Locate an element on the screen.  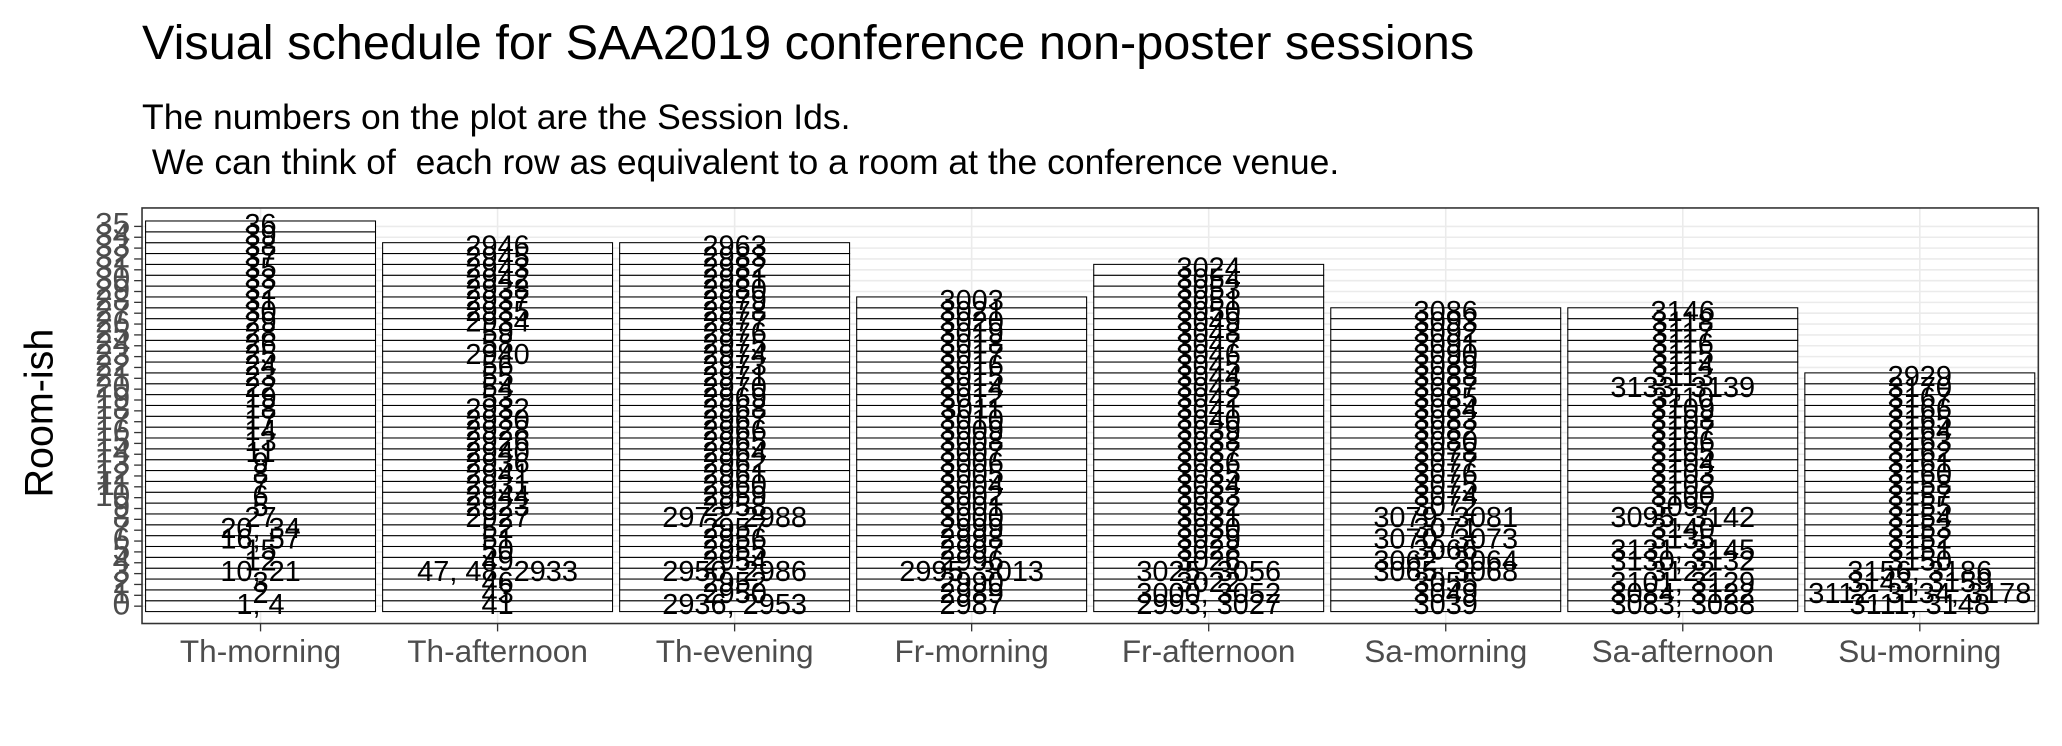
tile-label: 3024 is located at coordinates (1209, 268).